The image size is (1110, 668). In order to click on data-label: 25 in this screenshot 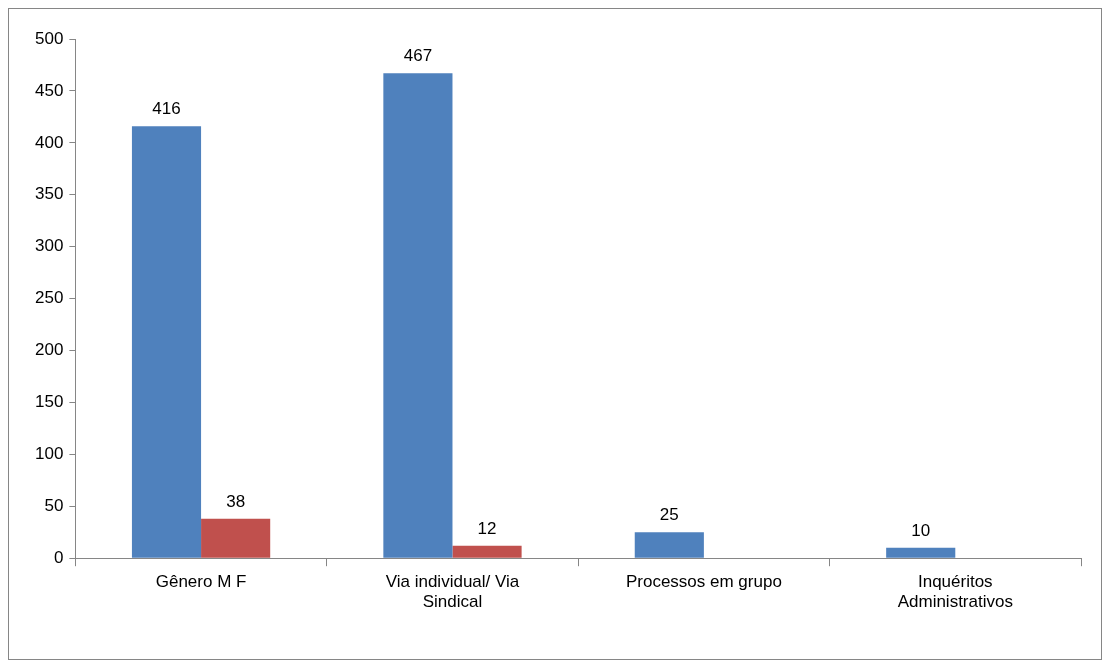, I will do `click(669, 515)`.